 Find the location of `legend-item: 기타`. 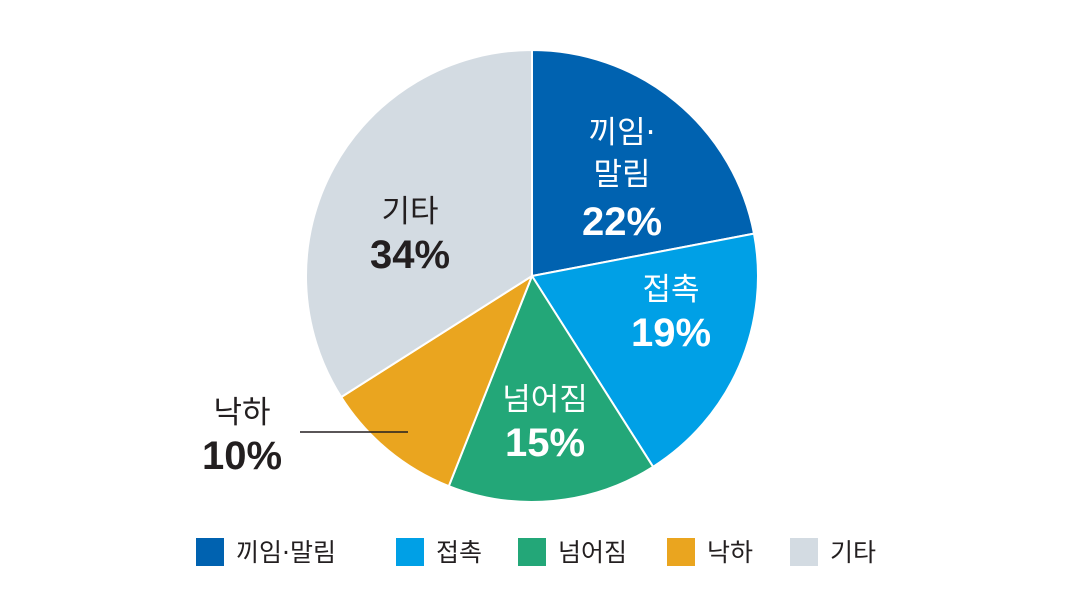

legend-item: 기타 is located at coordinates (833, 552).